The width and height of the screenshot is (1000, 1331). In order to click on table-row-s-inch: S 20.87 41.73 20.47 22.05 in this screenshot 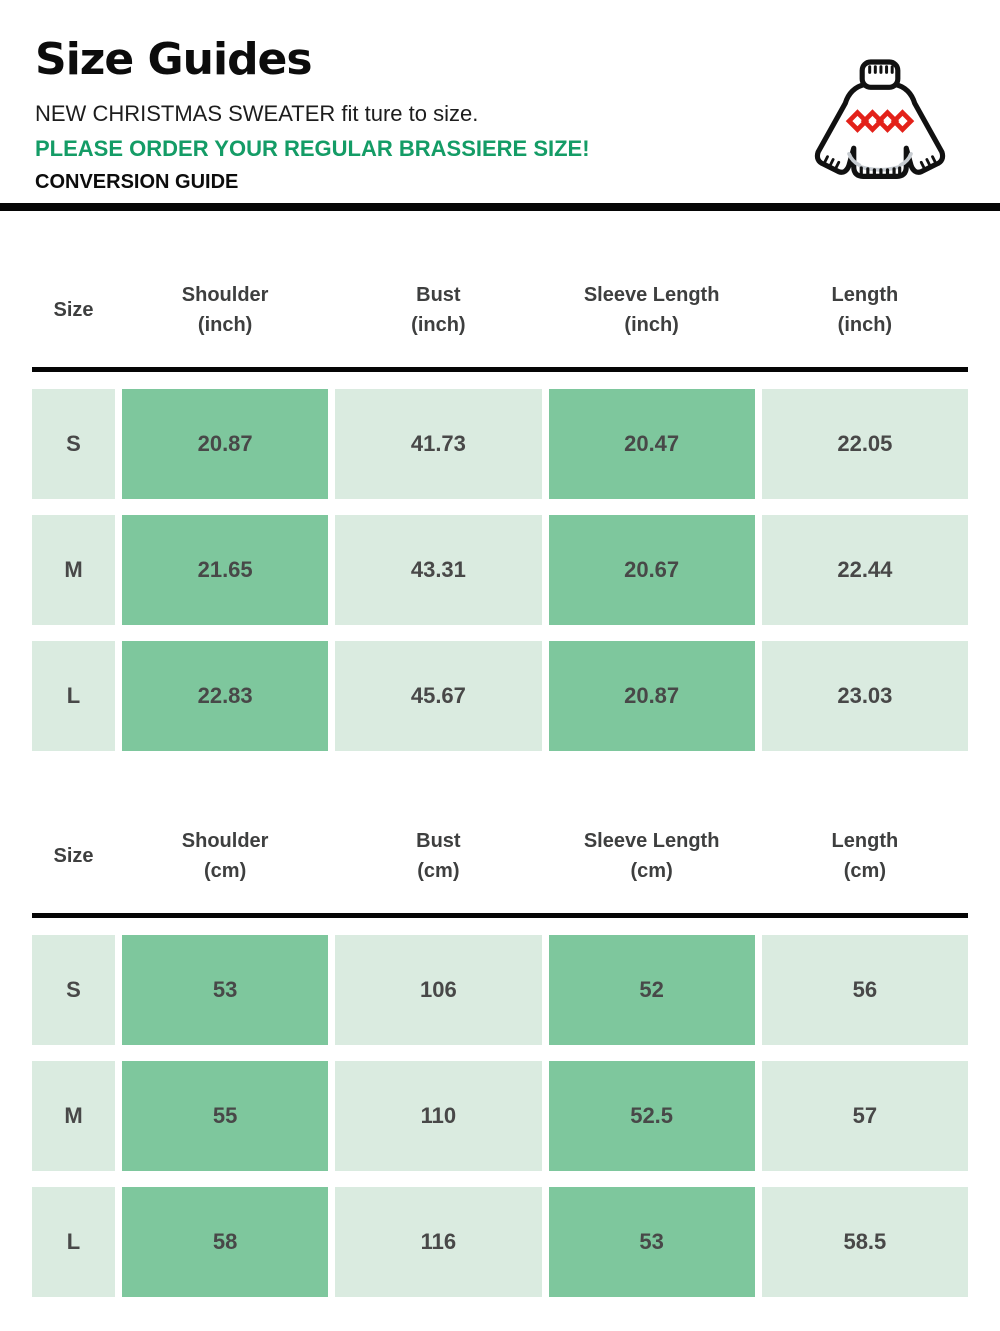, I will do `click(500, 444)`.